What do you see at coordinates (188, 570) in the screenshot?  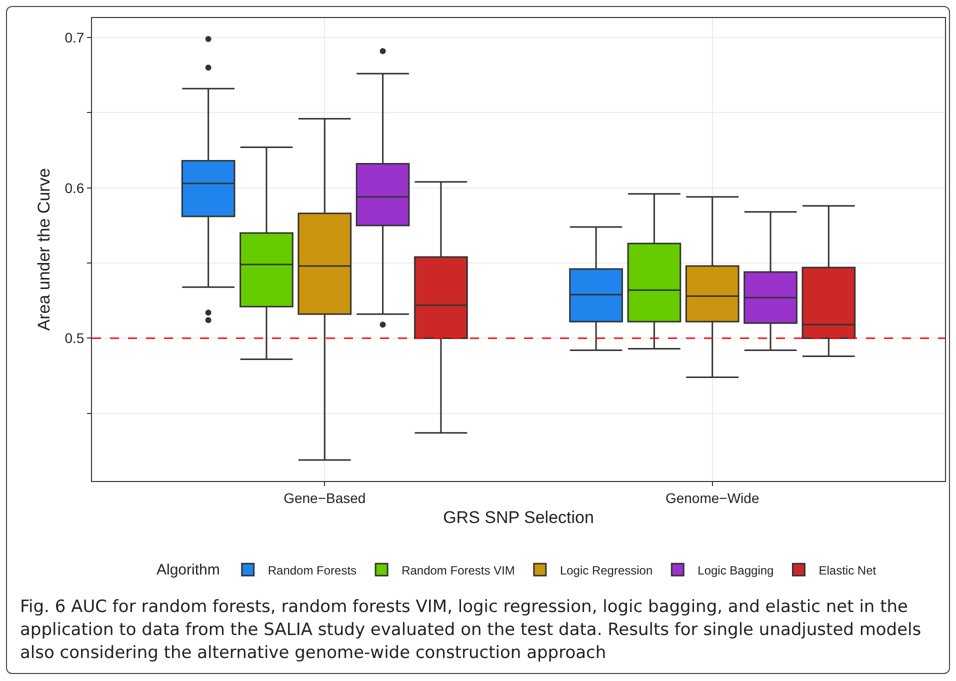 I see `legend-title: Algorithm` at bounding box center [188, 570].